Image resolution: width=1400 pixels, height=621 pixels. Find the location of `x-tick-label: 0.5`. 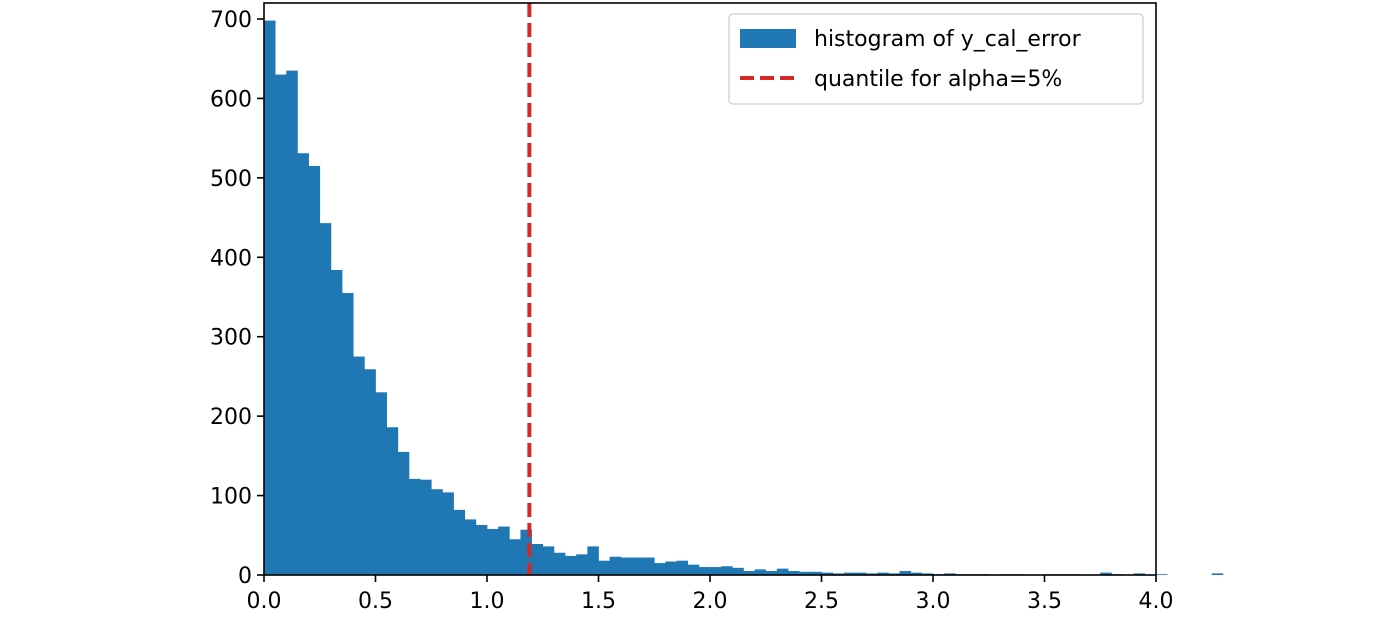

x-tick-label: 0.5 is located at coordinates (375, 601).